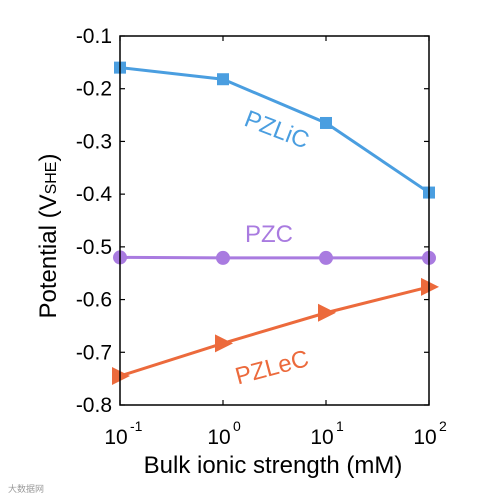 The width and height of the screenshot is (480, 498). Describe the element at coordinates (94, 352) in the screenshot. I see `y-tick-label: -0.7` at that location.